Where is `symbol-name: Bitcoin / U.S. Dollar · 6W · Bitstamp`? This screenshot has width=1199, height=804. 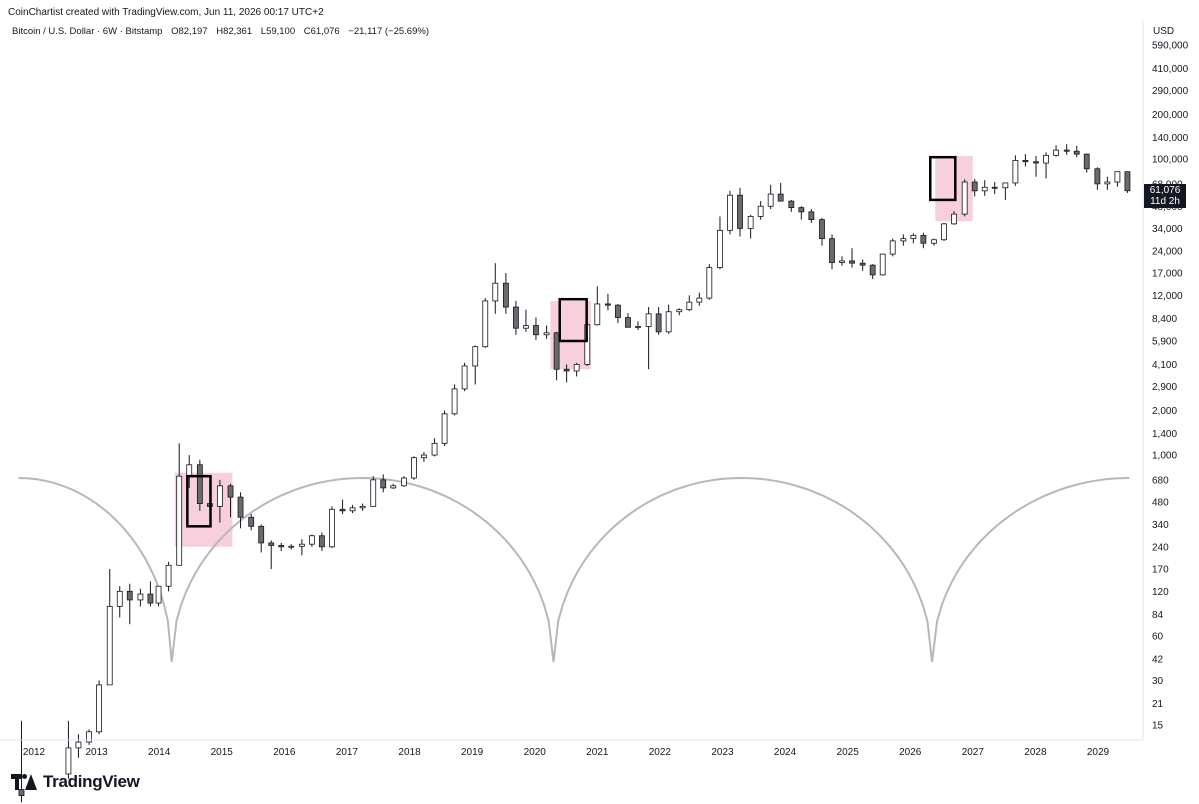
symbol-name: Bitcoin / U.S. Dollar · 6W · Bitstamp is located at coordinates (87, 31).